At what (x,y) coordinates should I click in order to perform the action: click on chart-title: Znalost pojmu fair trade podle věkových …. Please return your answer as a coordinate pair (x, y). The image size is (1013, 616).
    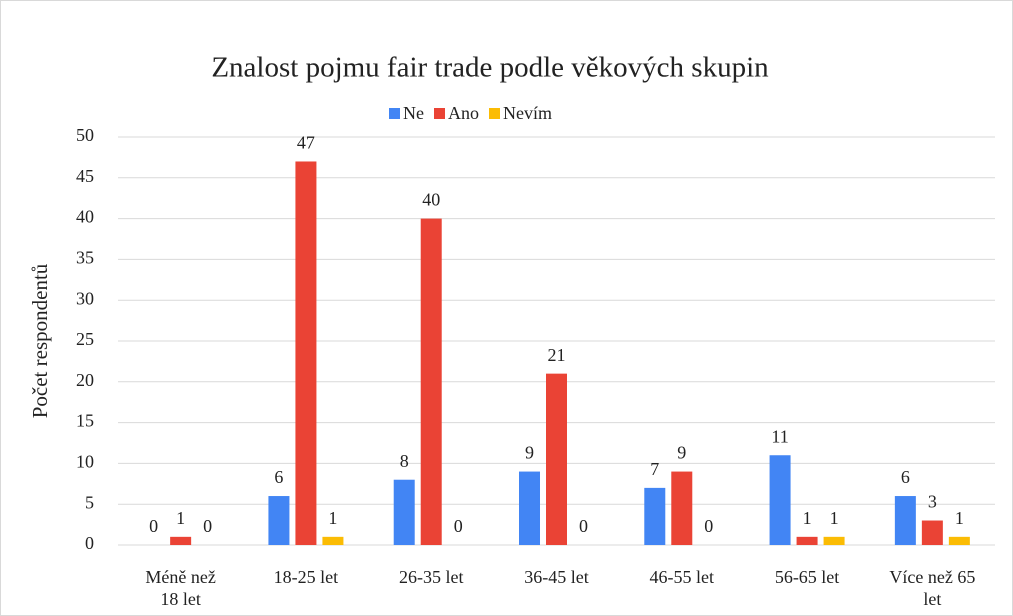
    Looking at the image, I should click on (490, 68).